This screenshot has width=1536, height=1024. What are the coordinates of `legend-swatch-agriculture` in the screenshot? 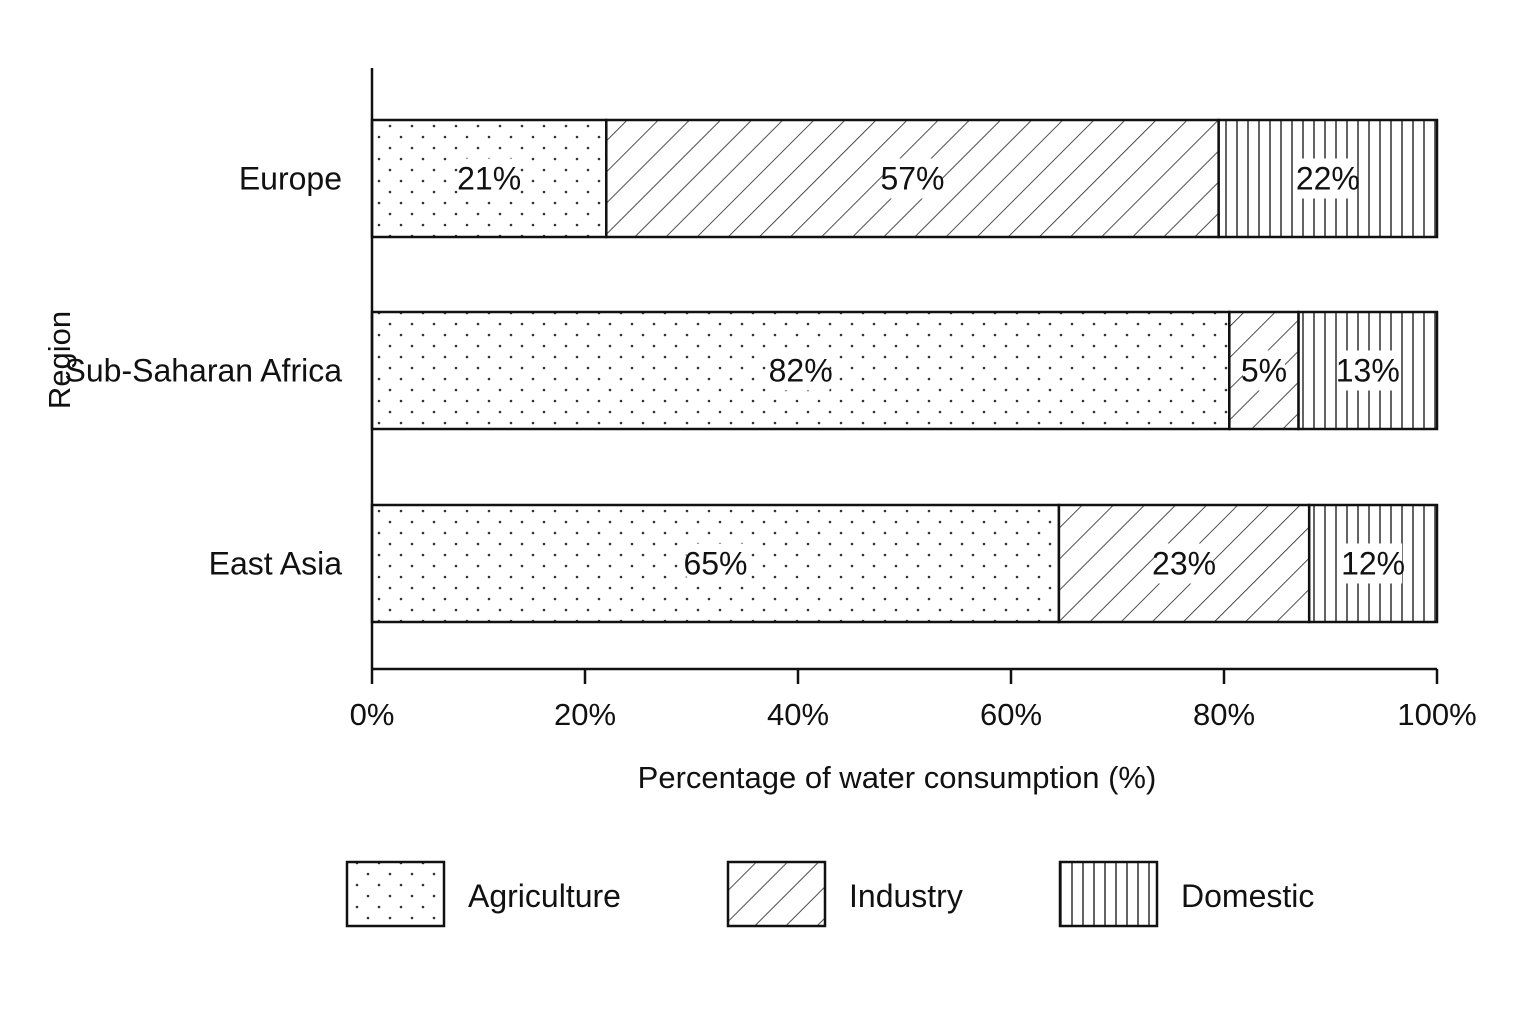 It's located at (395, 894).